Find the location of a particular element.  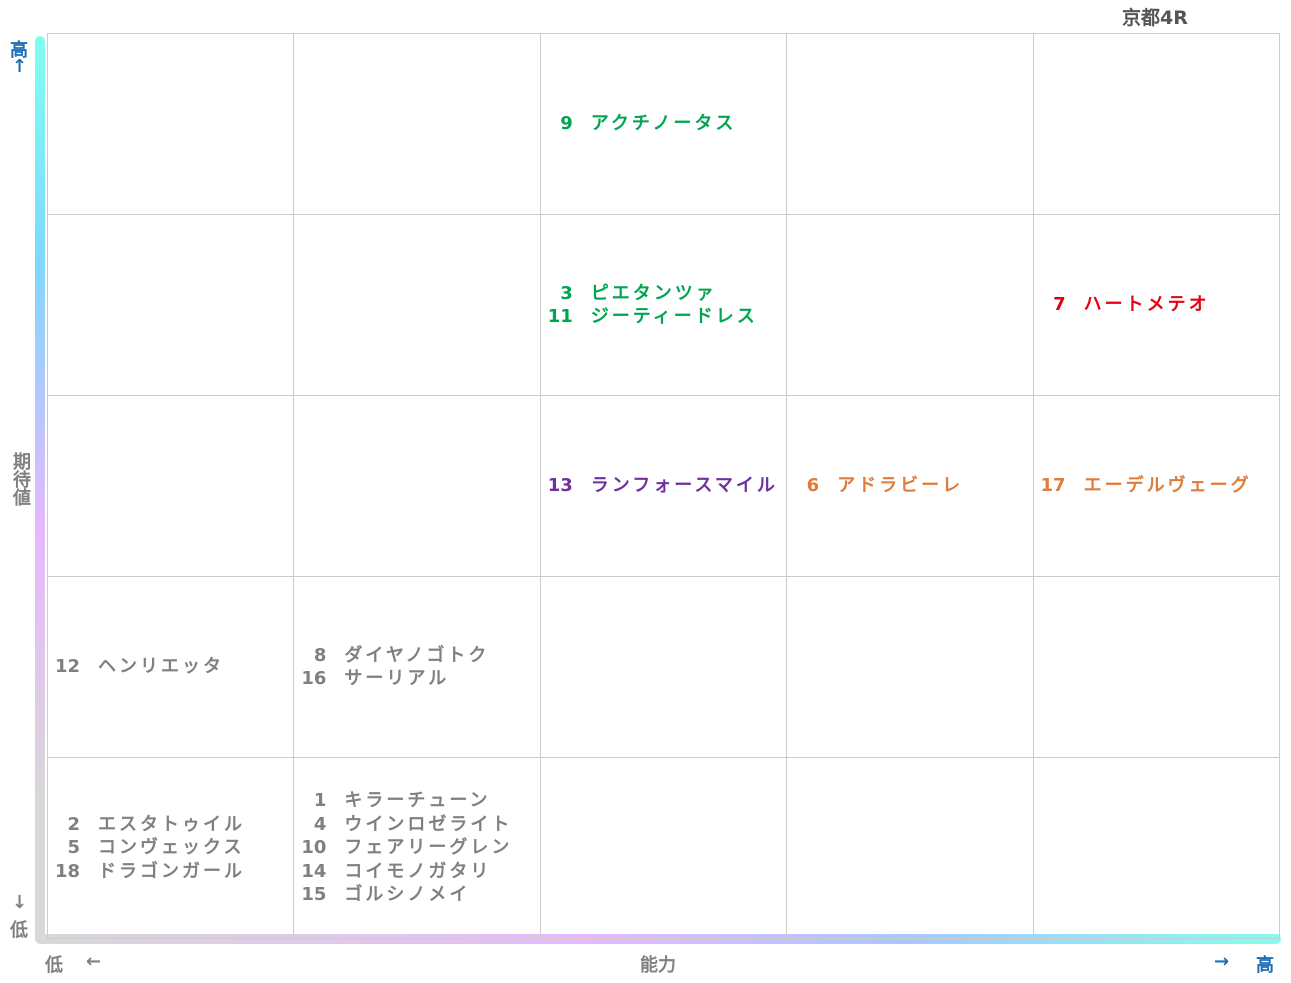

horse-number: 15 is located at coordinates (314, 895).